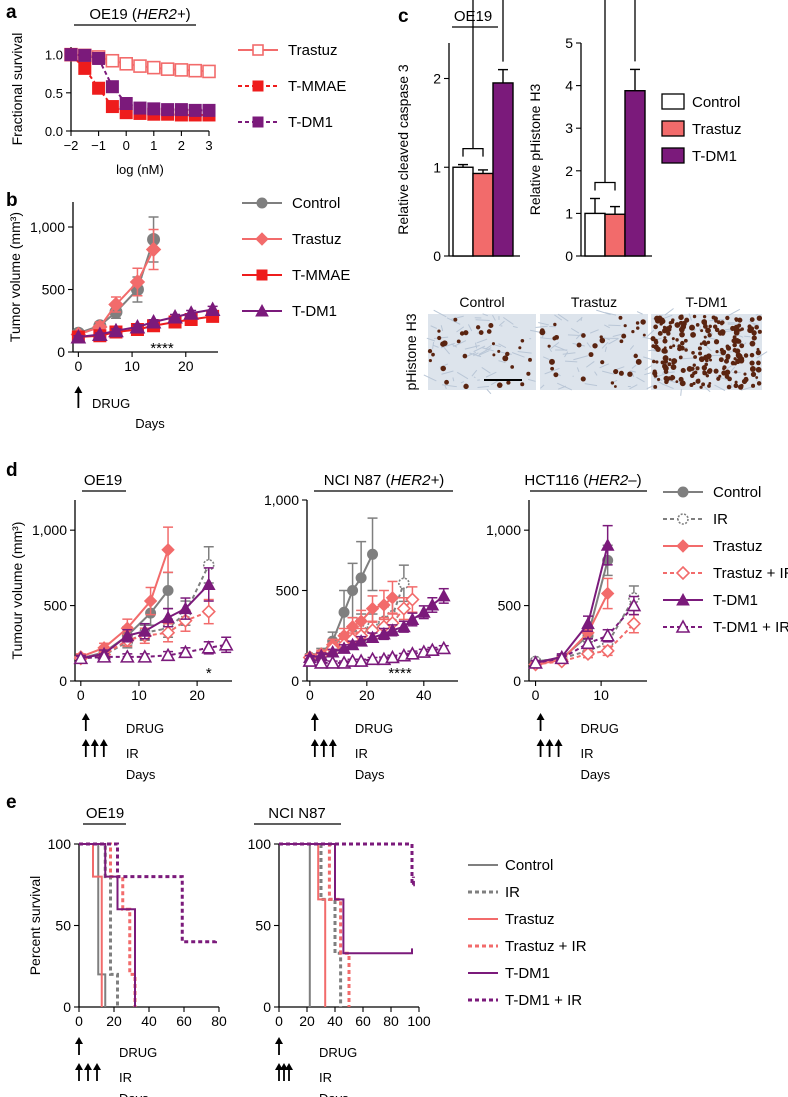  What do you see at coordinates (132, 366) in the screenshot?
I see `x-tick-label: 10` at bounding box center [132, 366].